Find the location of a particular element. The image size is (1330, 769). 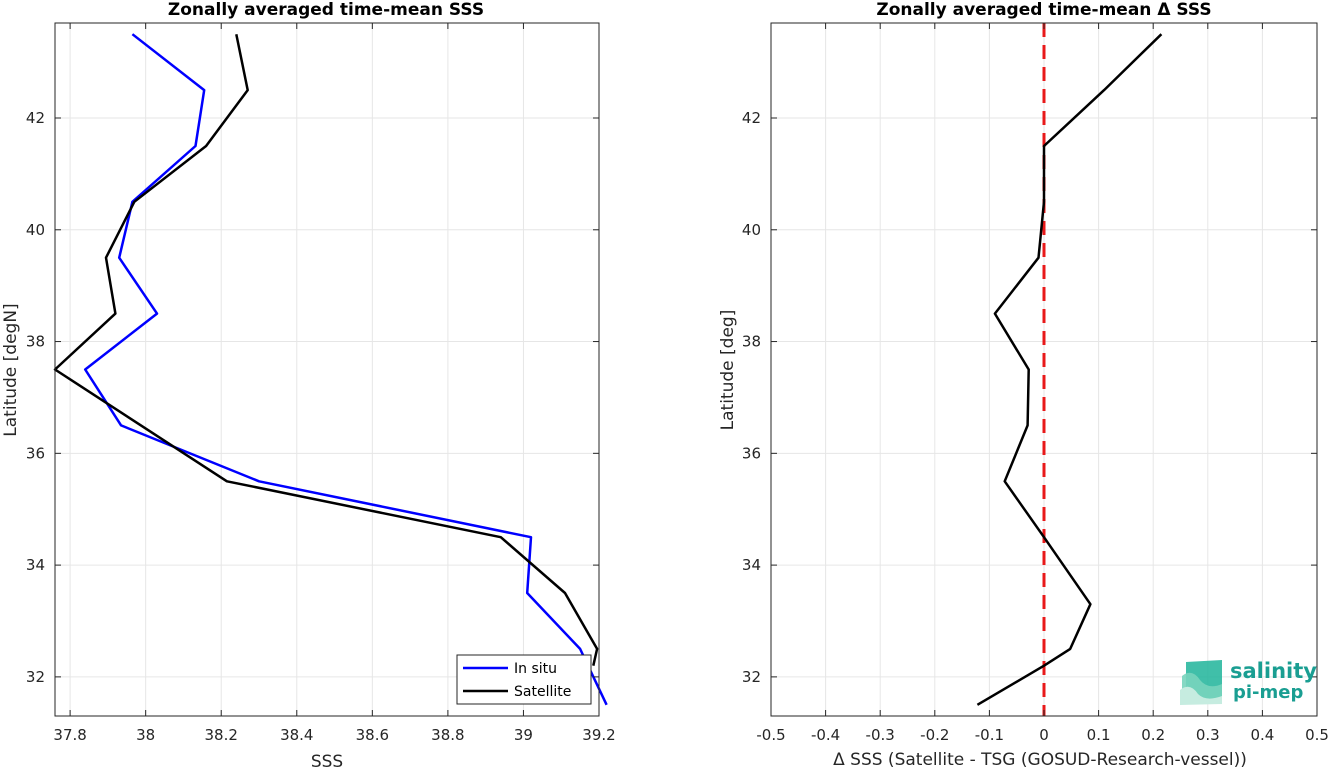

sss-legend: In situ Satellite is located at coordinates (524, 679).